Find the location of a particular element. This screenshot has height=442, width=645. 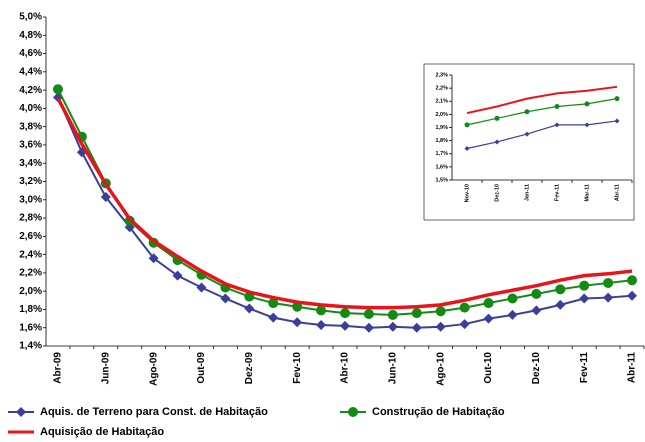

y-tick-label: 1,8% is located at coordinates (30, 309).